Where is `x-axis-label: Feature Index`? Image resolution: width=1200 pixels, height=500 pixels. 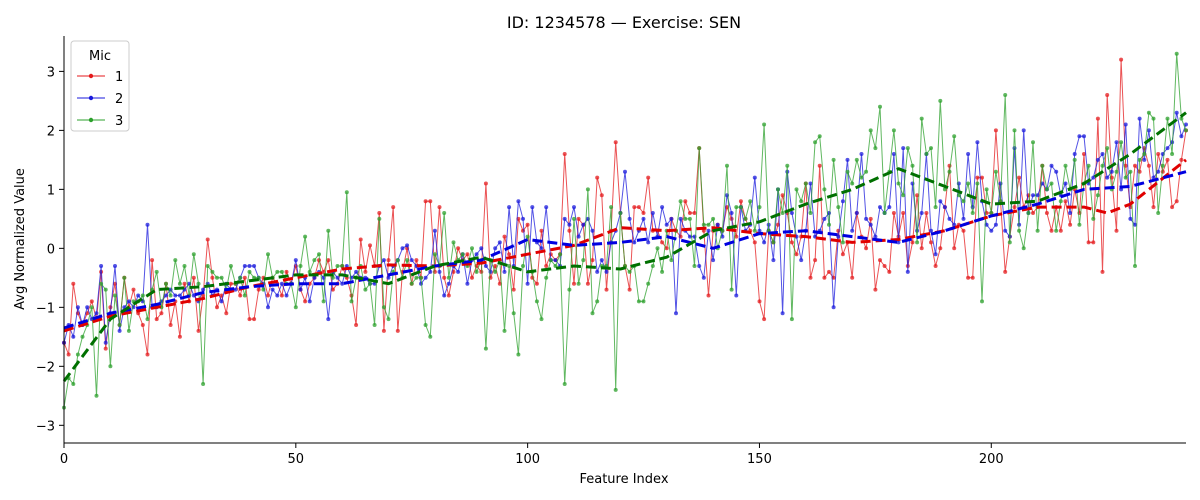 x-axis-label: Feature Index is located at coordinates (623, 479).